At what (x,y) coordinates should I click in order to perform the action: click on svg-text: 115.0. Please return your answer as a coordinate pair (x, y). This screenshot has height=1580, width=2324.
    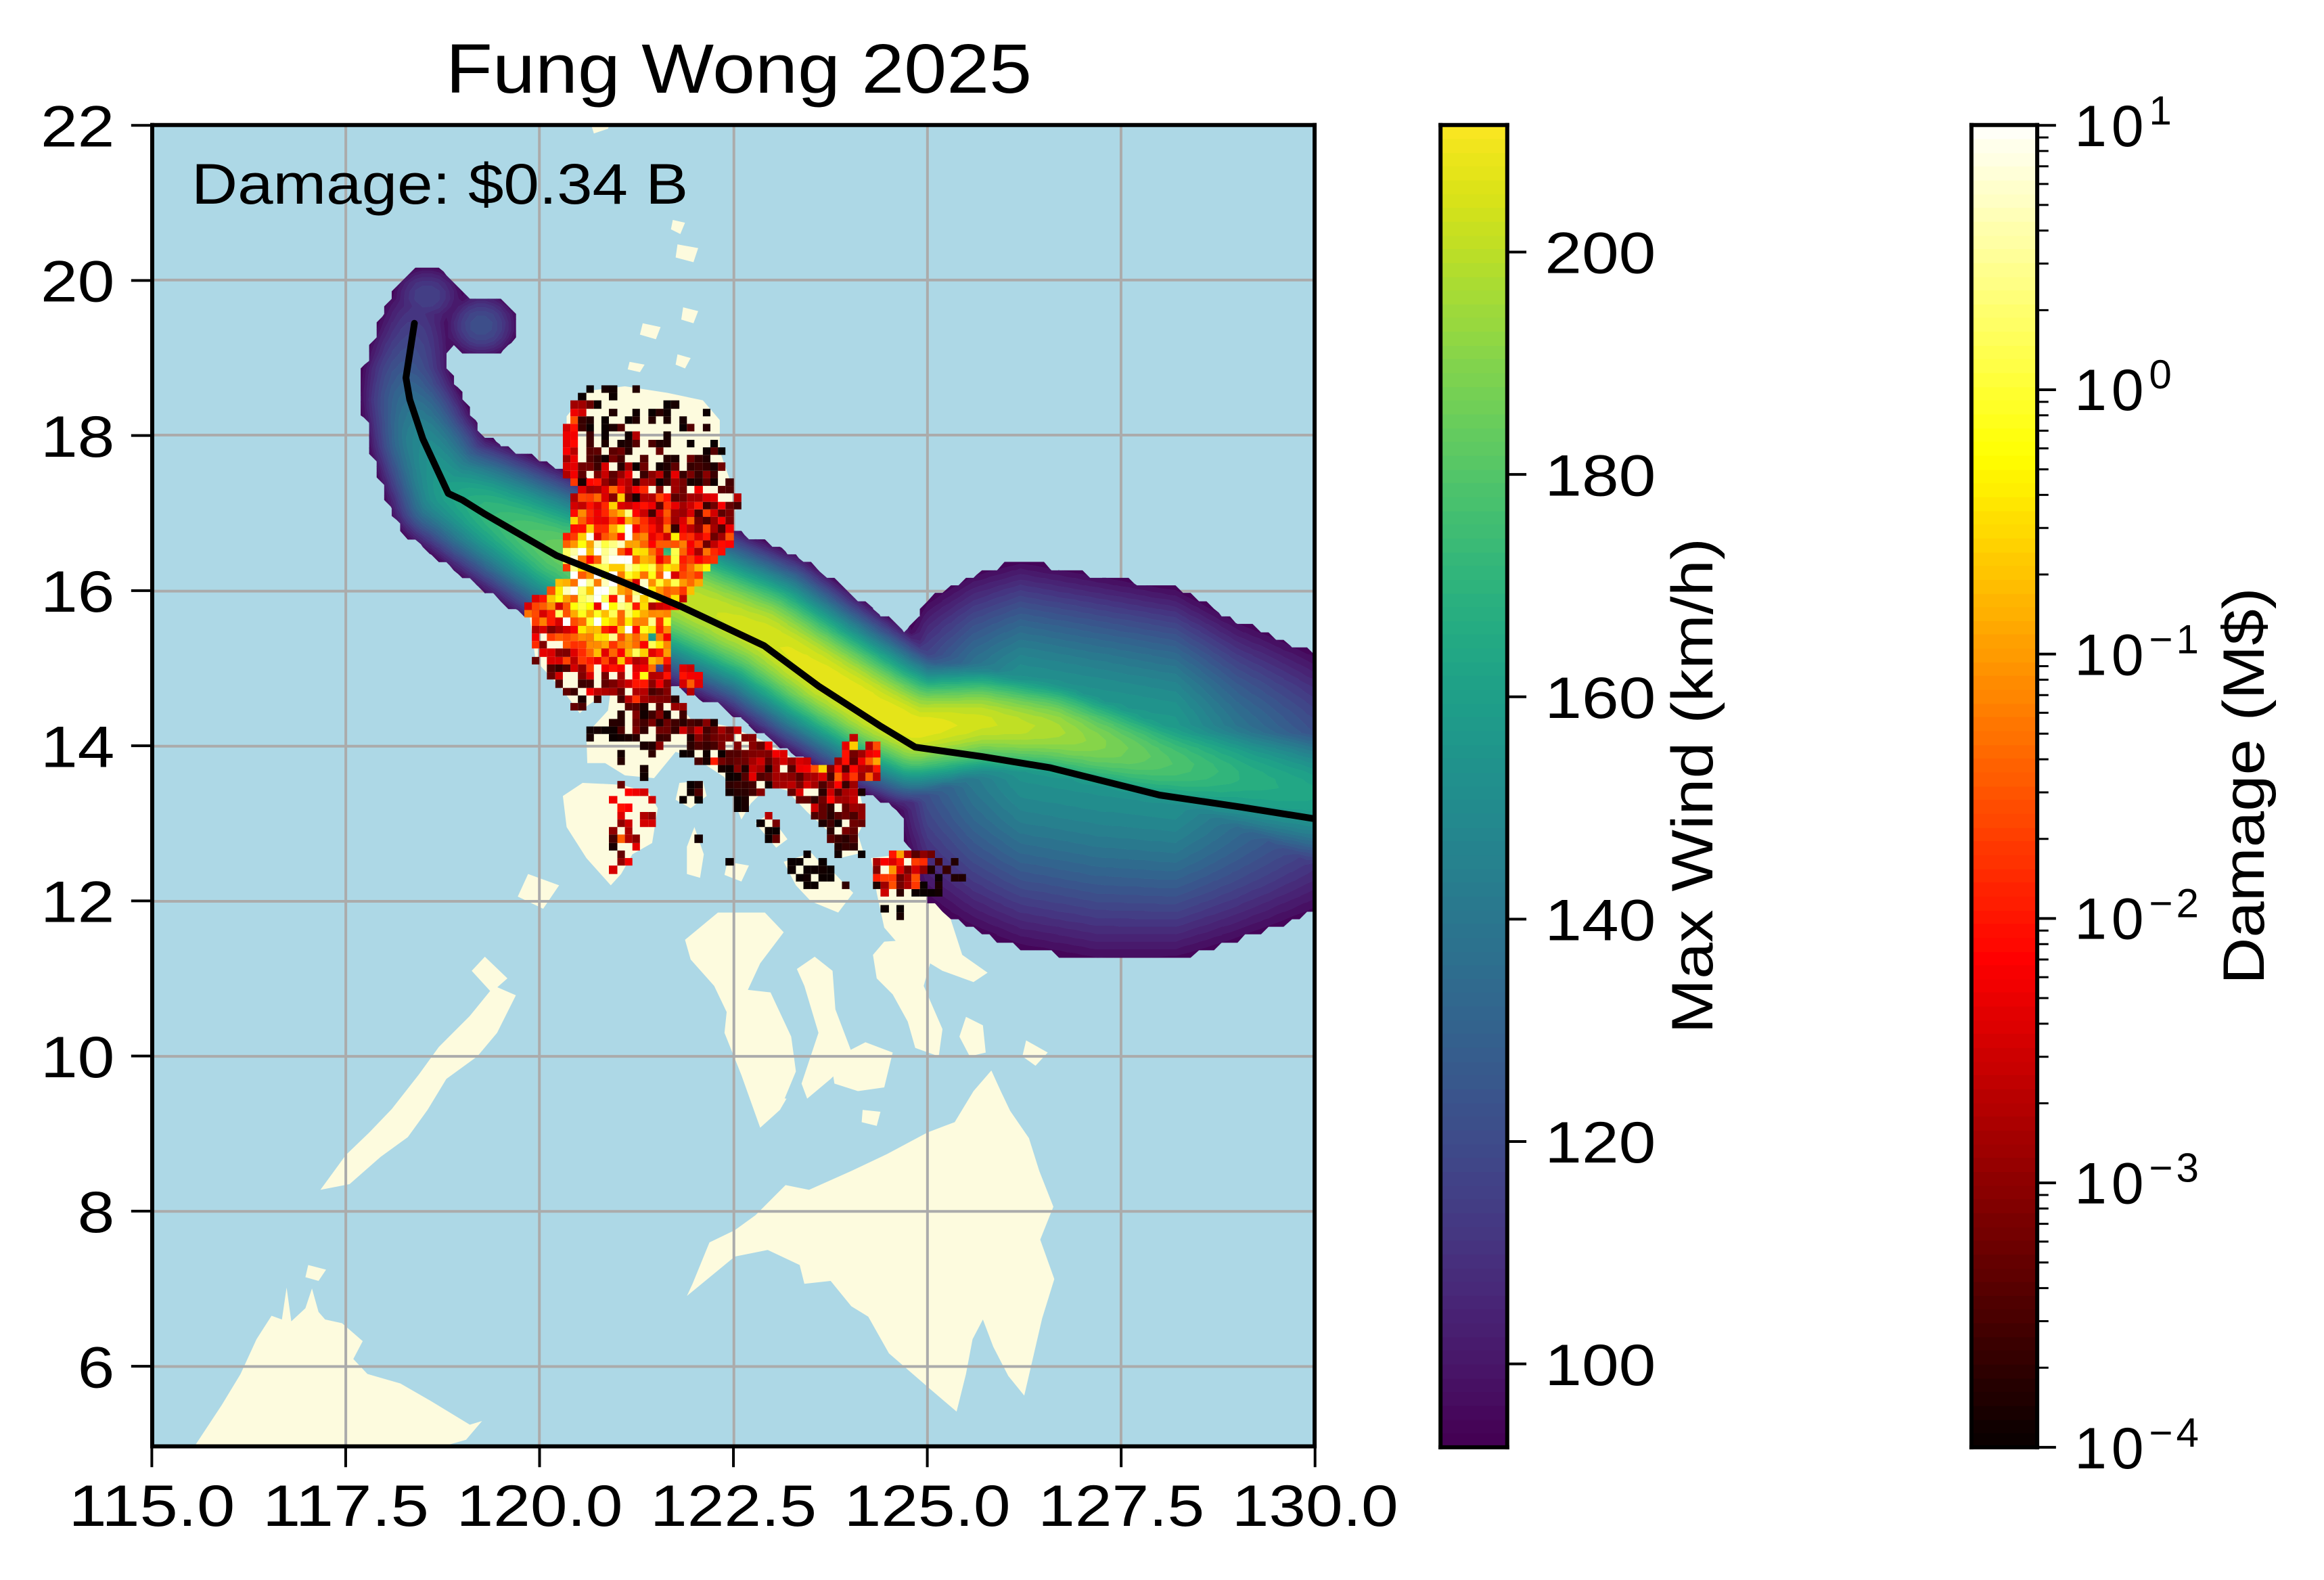
    Looking at the image, I should click on (151, 1506).